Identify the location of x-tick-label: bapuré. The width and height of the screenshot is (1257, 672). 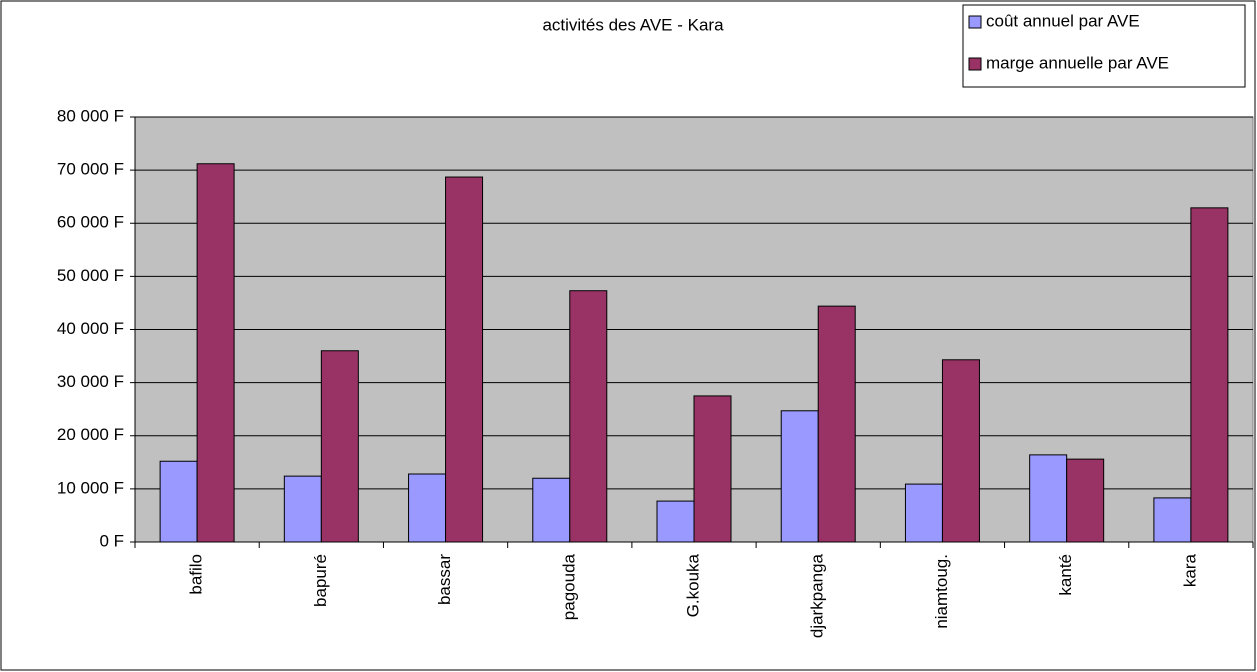
(320, 580).